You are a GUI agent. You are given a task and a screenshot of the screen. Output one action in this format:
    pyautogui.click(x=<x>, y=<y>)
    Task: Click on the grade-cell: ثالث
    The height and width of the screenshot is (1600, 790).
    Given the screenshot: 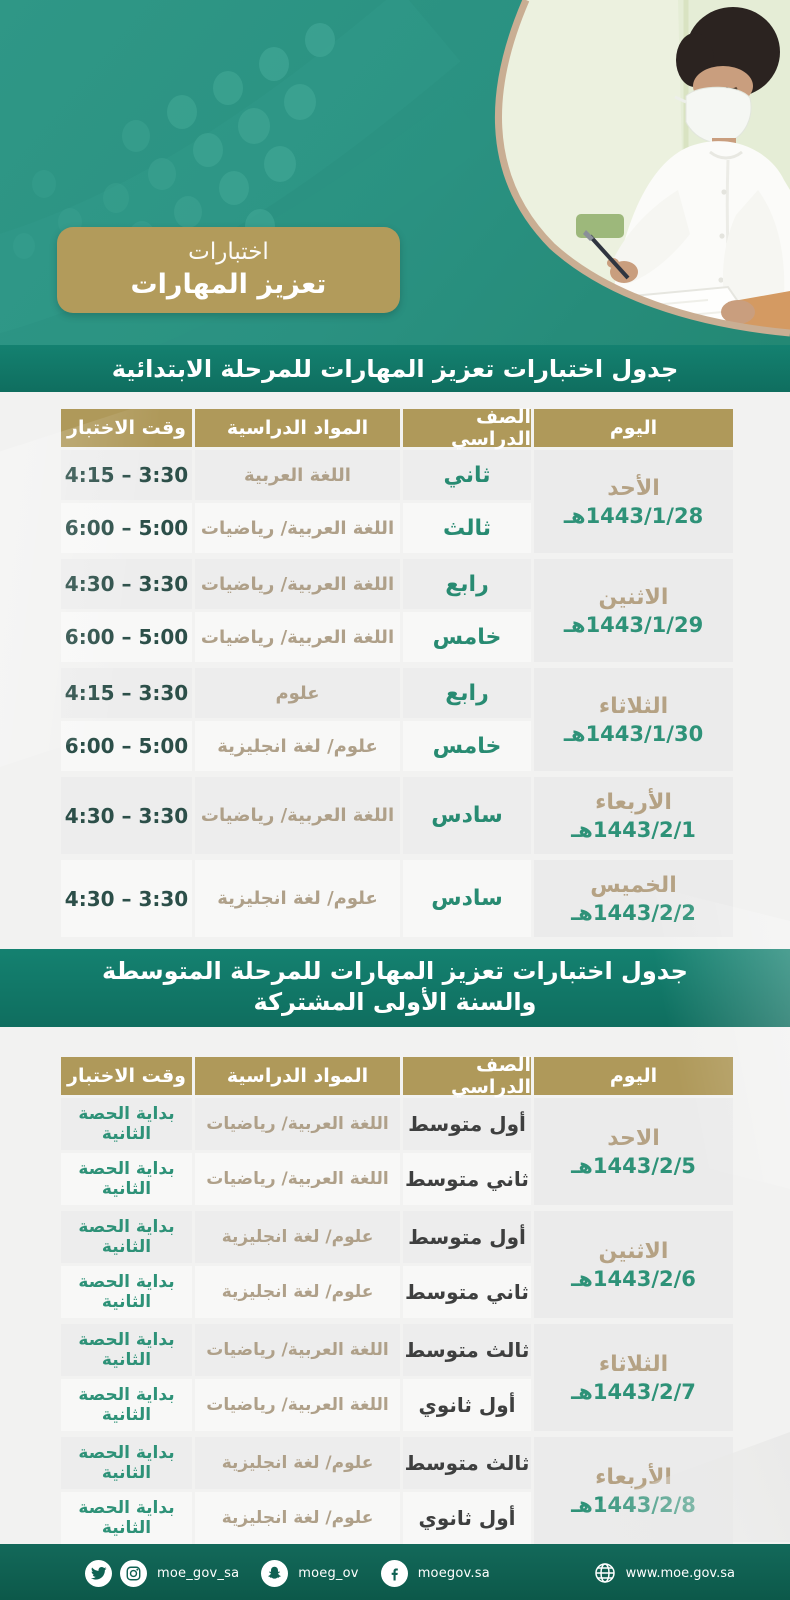 What is the action you would take?
    pyautogui.click(x=467, y=528)
    